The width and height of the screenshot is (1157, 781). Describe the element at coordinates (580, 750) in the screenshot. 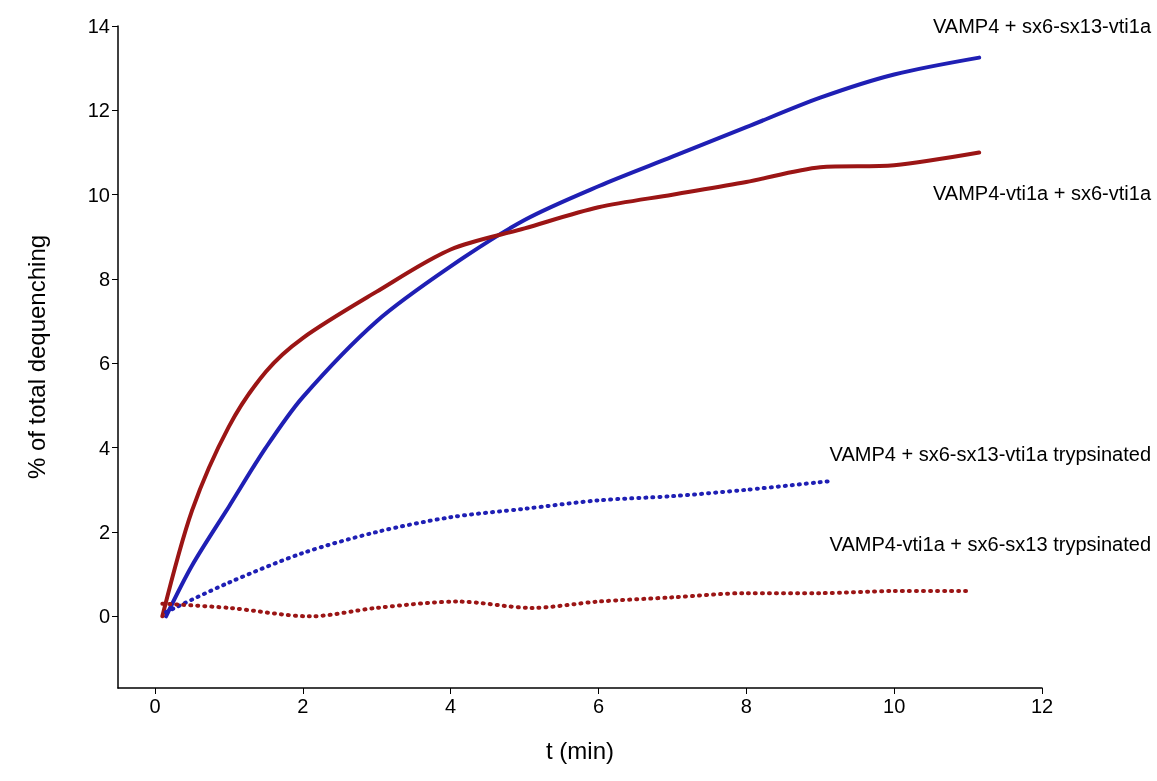

I see `x-axis-title: t (min)` at that location.